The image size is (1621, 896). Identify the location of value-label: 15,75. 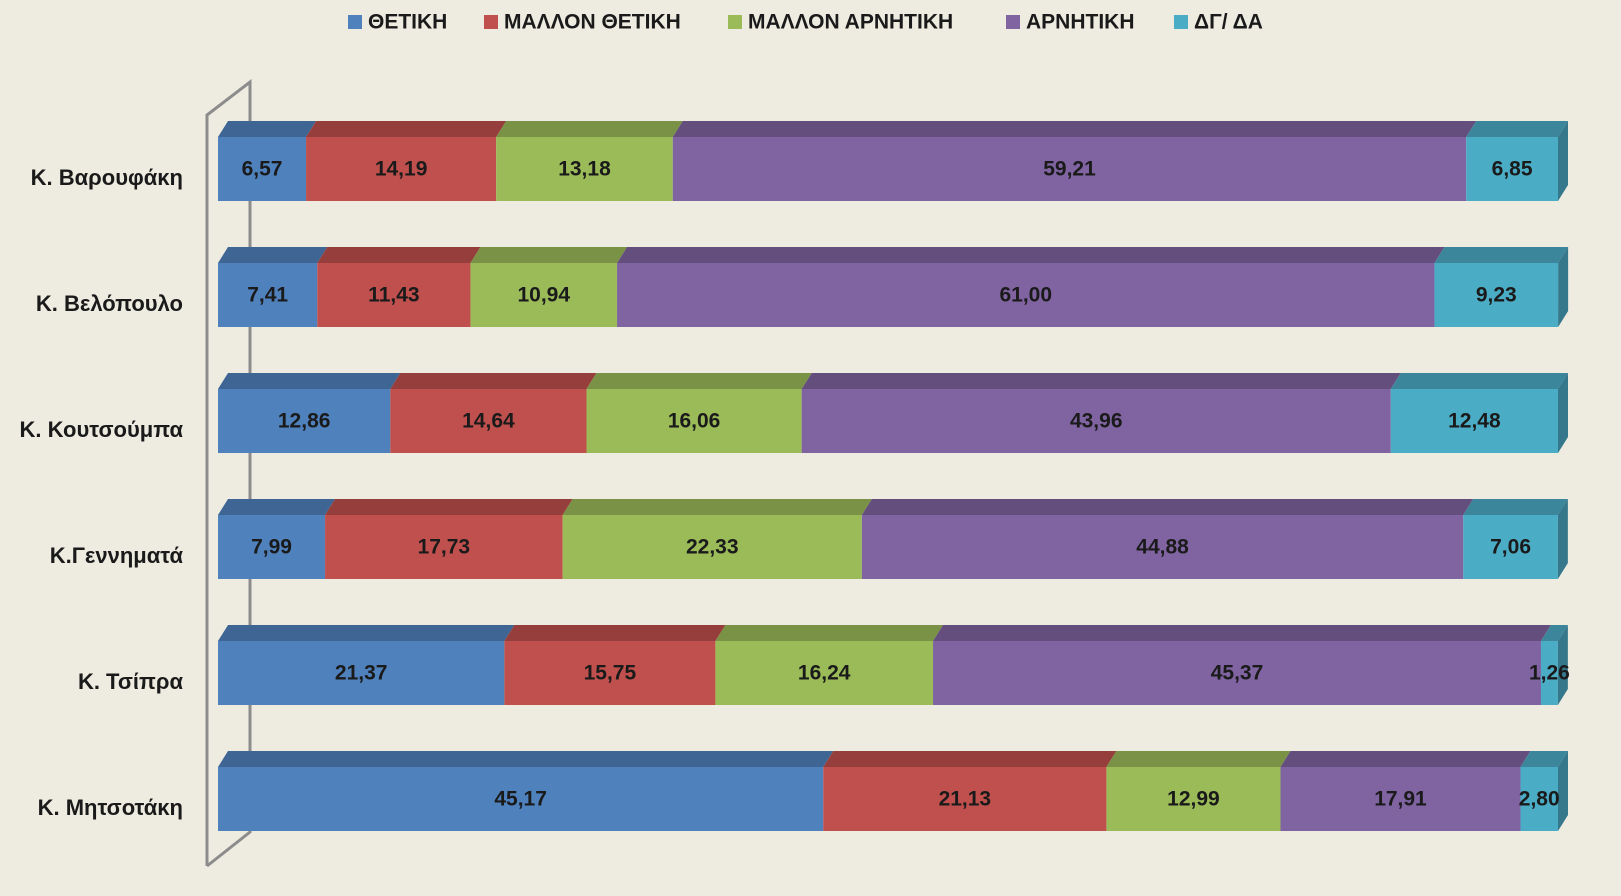
(610, 673).